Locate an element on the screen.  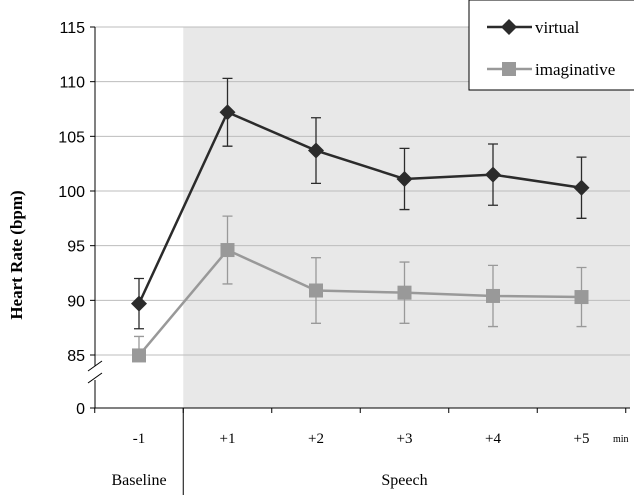
y-axis-label: Heart Rate (bpm) is located at coordinates (16, 254).